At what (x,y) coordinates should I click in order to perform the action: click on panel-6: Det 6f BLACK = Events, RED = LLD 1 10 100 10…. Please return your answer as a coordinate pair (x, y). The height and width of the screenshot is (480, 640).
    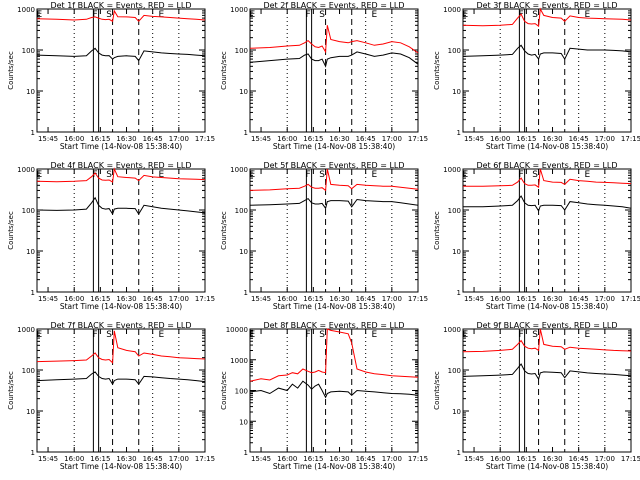
    Looking at the image, I should click on (536, 236).